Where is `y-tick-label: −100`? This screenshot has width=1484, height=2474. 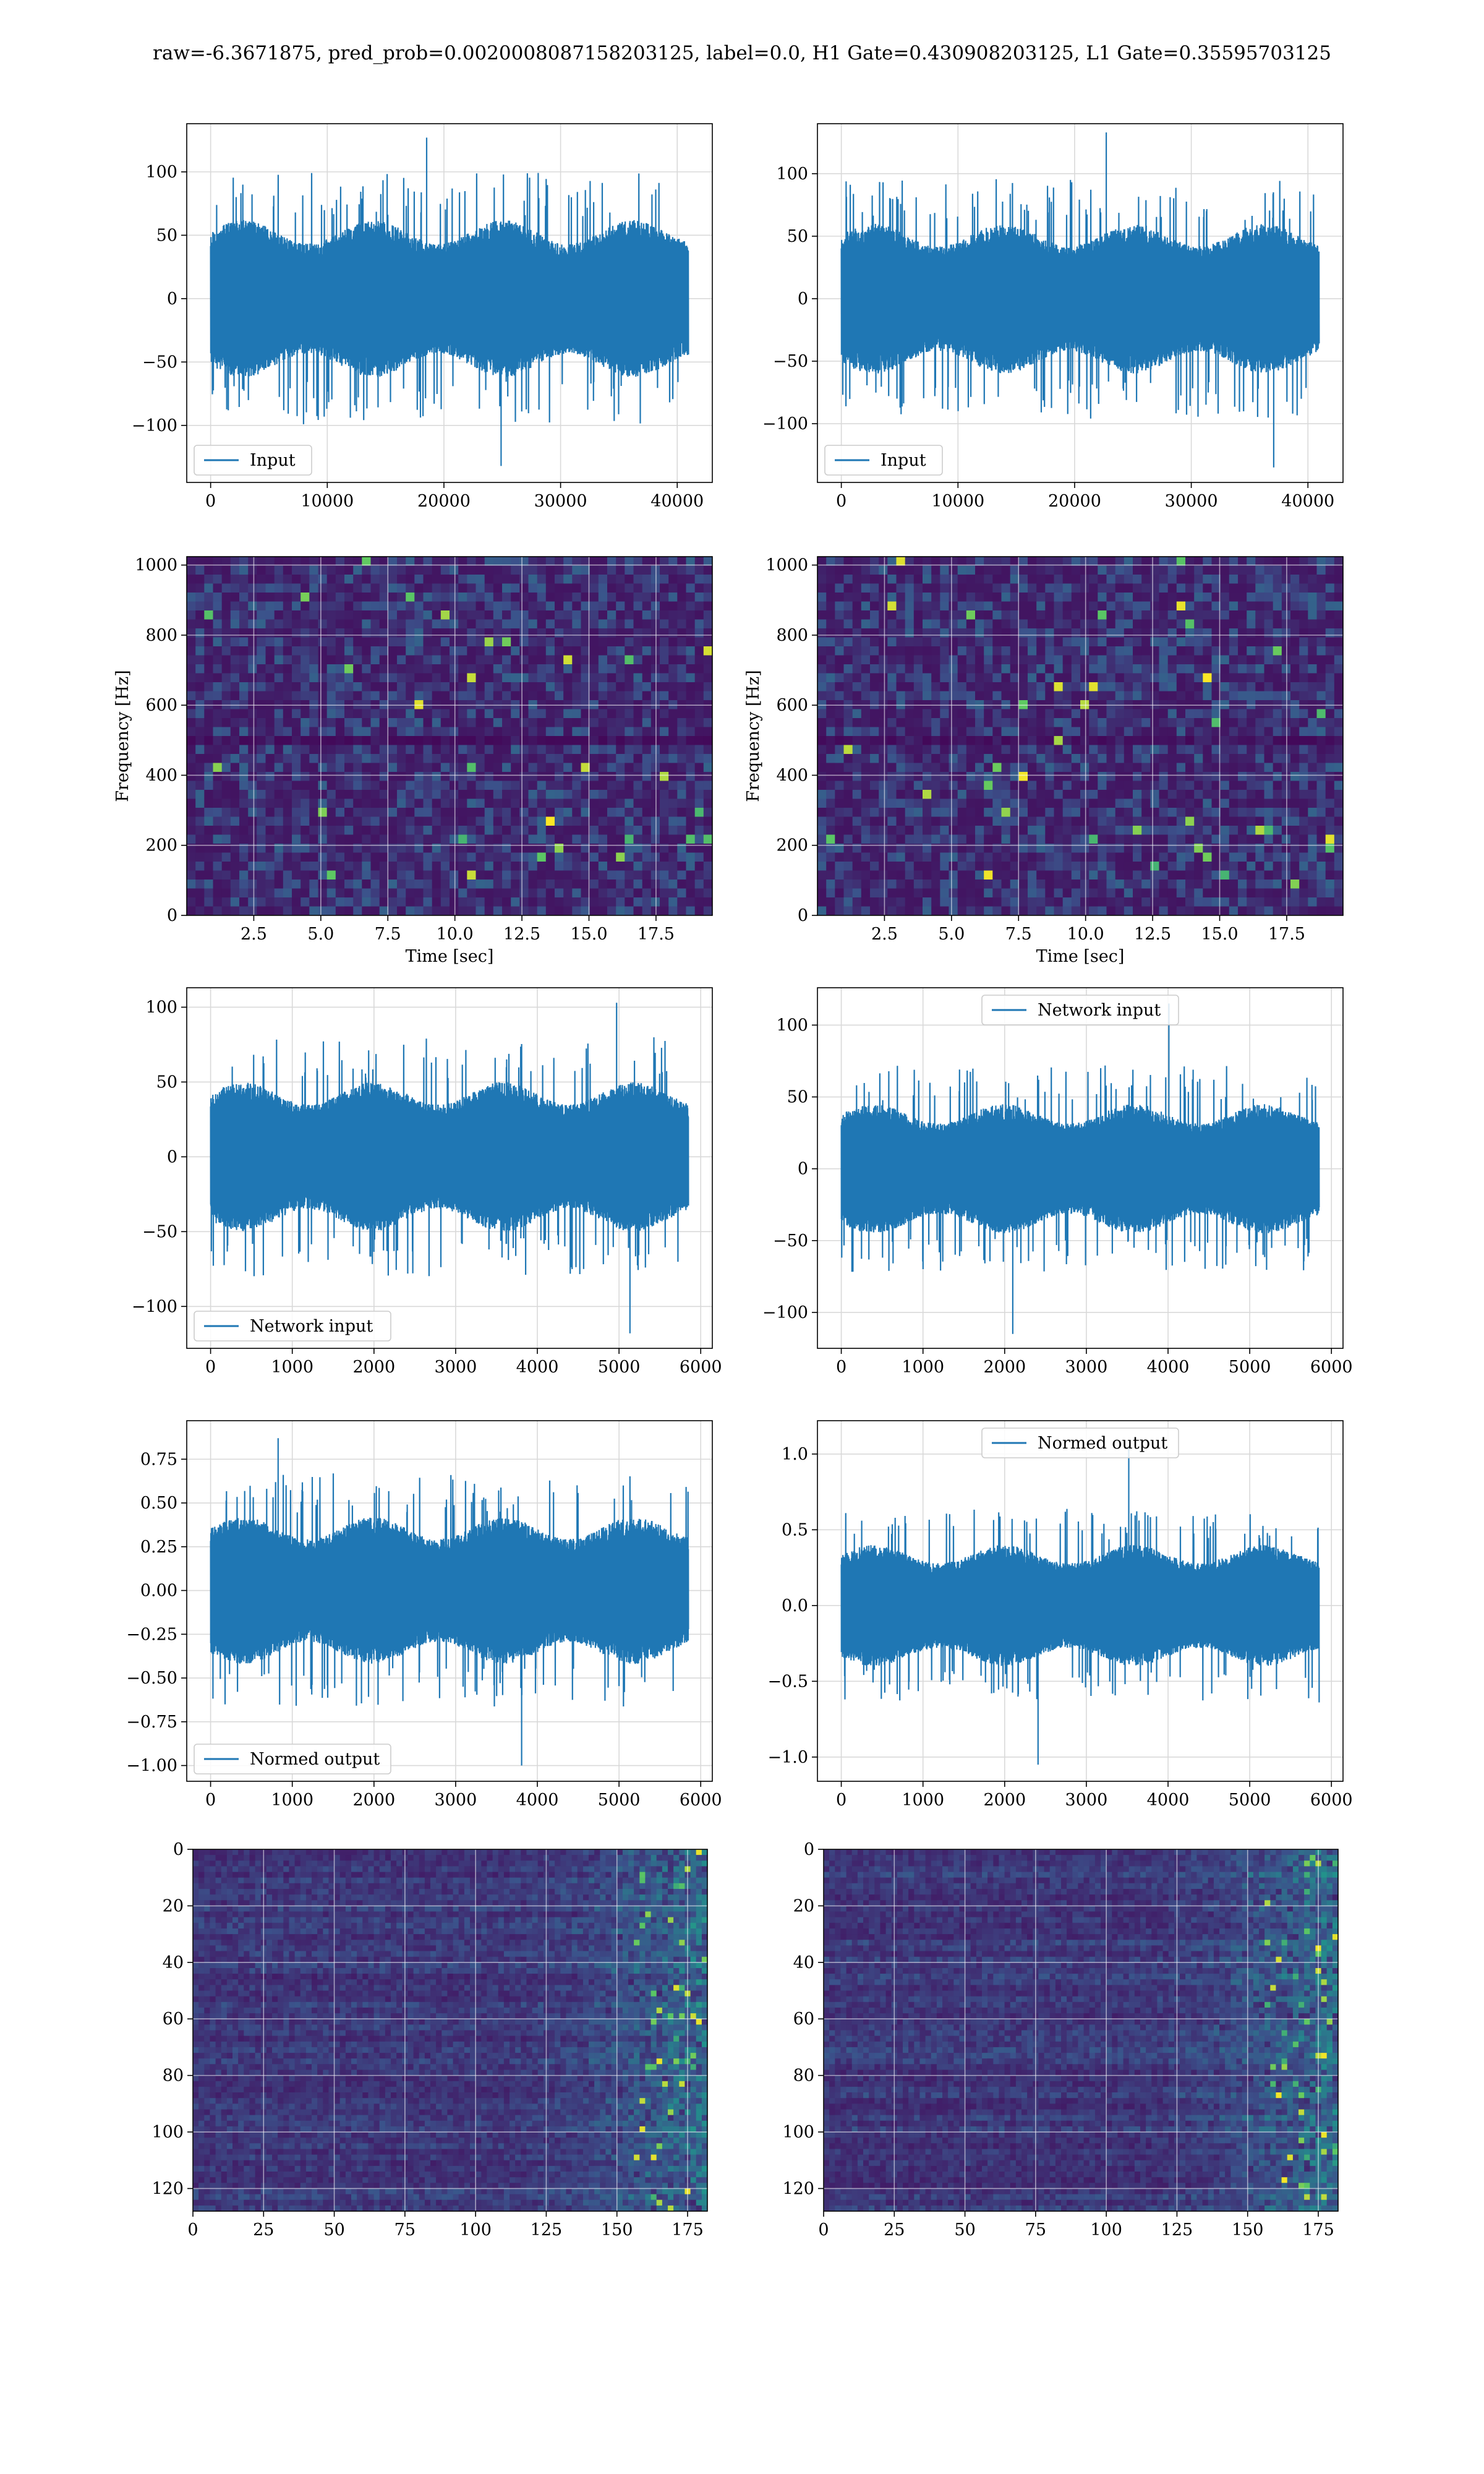 y-tick-label: −100 is located at coordinates (785, 424).